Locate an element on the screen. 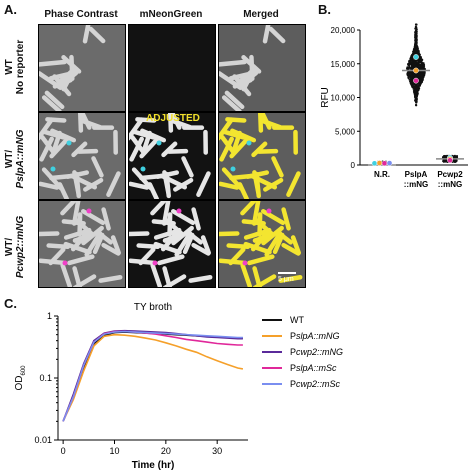 The height and width of the screenshot is (472, 474). legend-label: PslpA::mSc is located at coordinates (313, 368).